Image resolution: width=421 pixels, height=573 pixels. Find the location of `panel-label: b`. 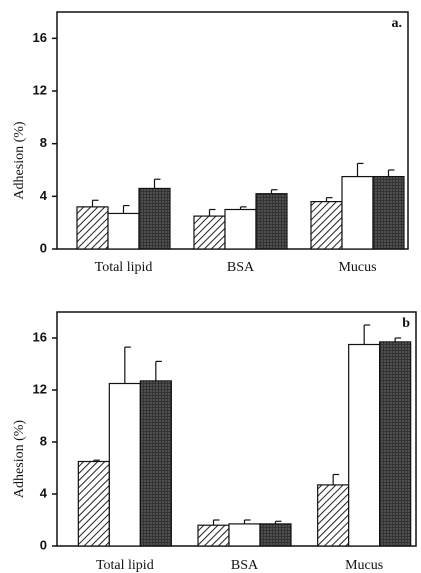

panel-label: b is located at coordinates (406, 323).